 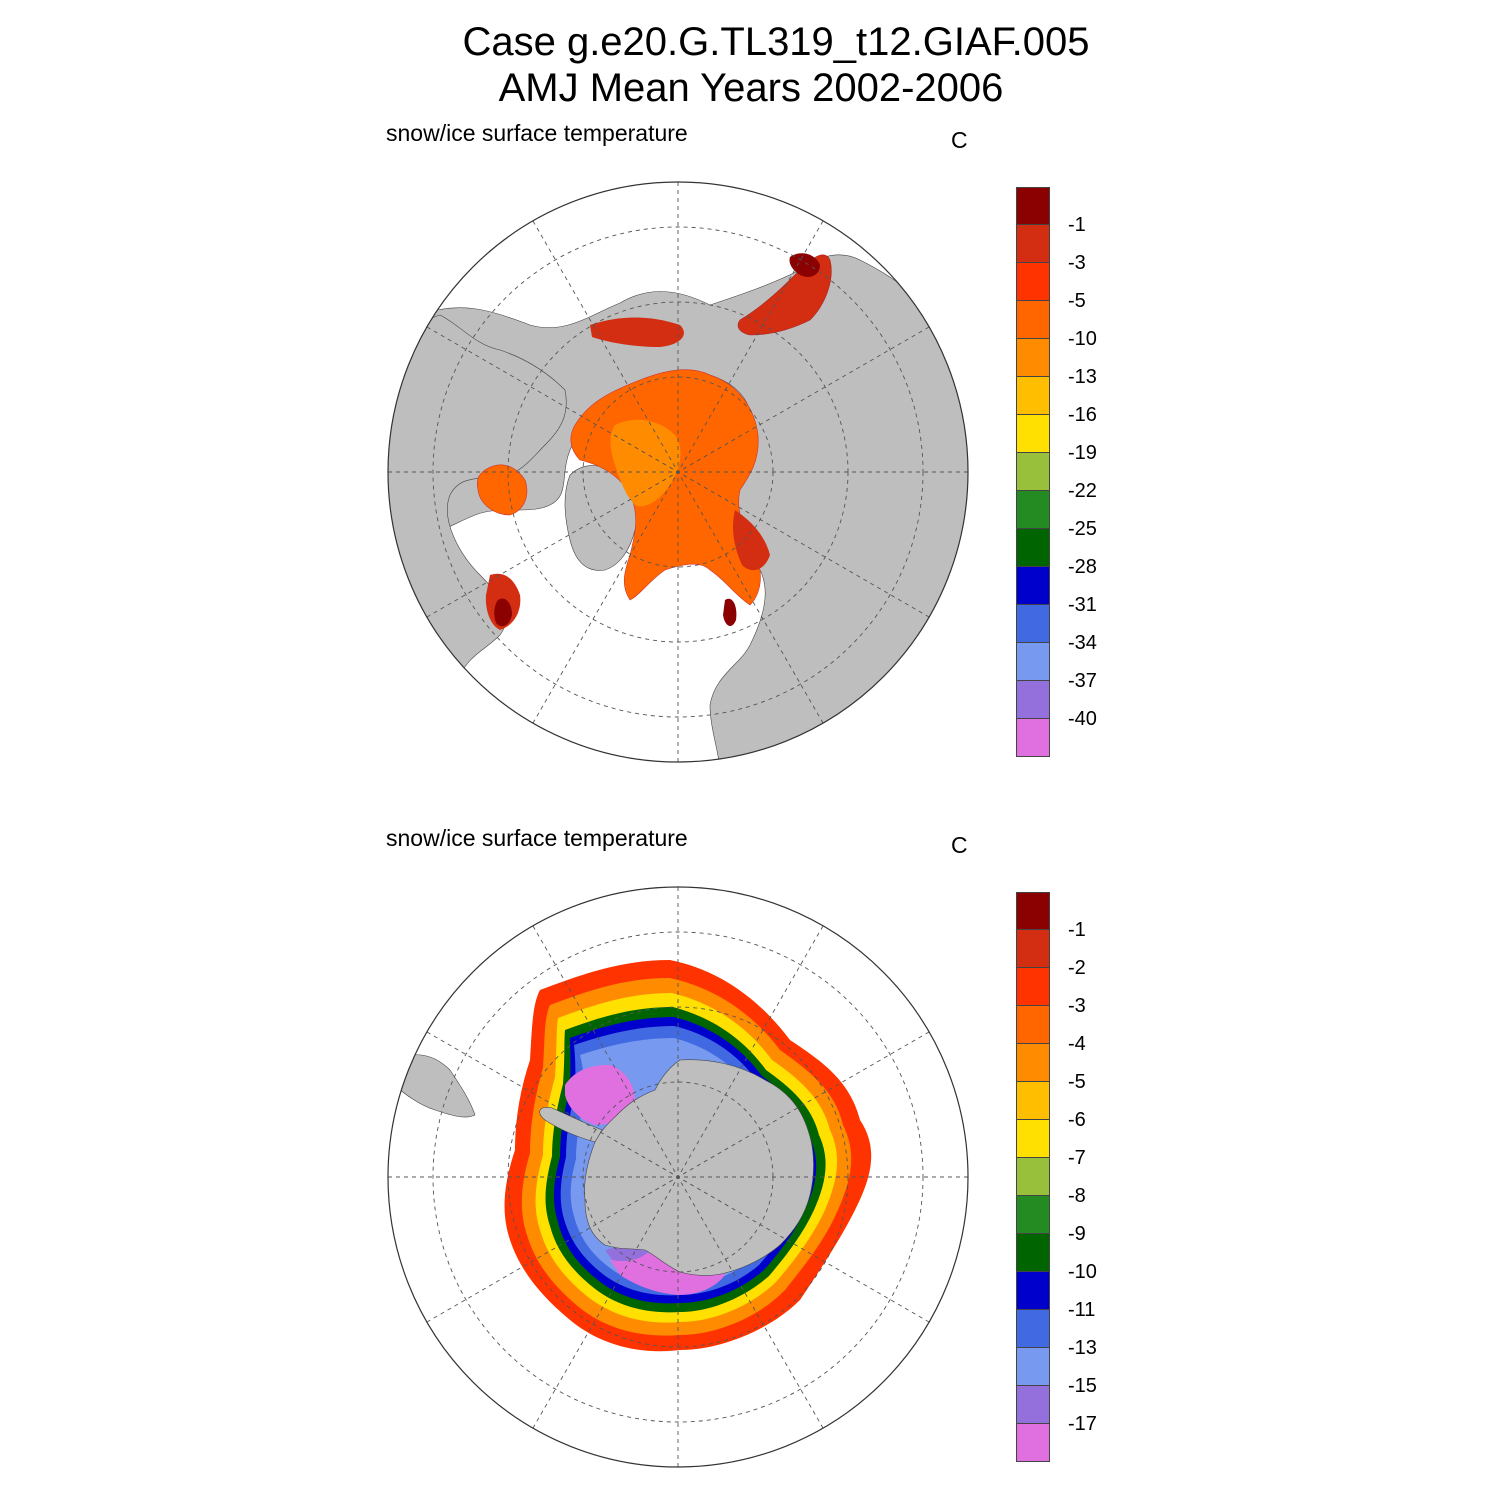 I want to click on north-colorbar-level-label: -37, so click(x=1082, y=681).